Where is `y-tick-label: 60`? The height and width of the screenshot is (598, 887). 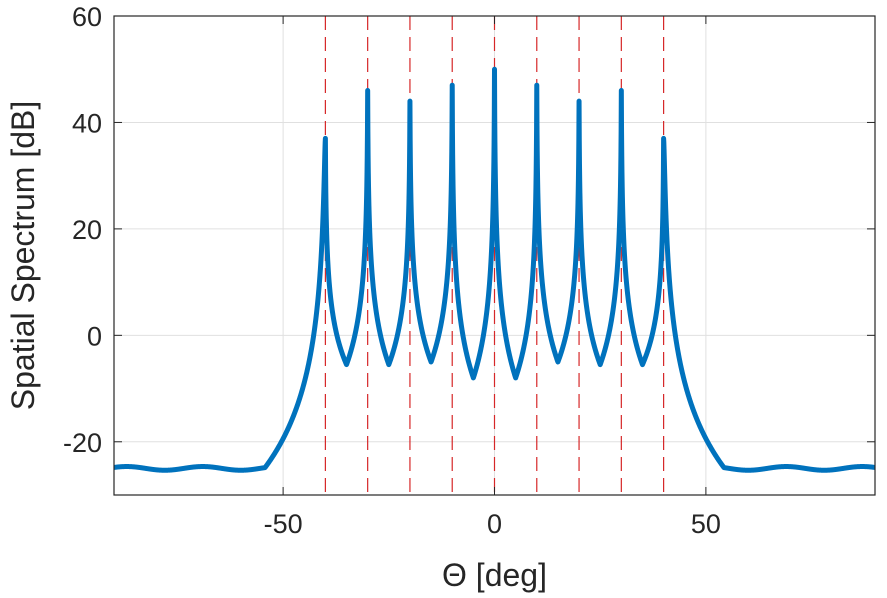 y-tick-label: 60 is located at coordinates (87, 17).